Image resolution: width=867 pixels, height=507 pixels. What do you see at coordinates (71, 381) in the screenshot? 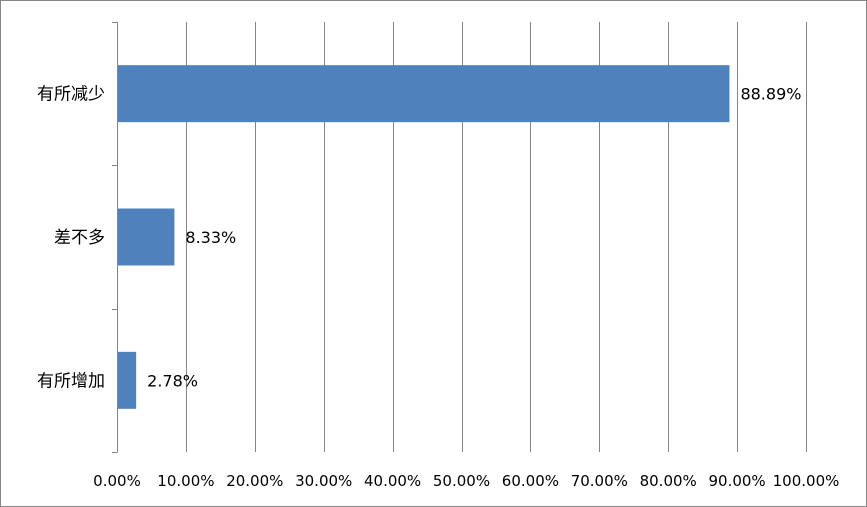
I see `category-label: 有所增加` at bounding box center [71, 381].